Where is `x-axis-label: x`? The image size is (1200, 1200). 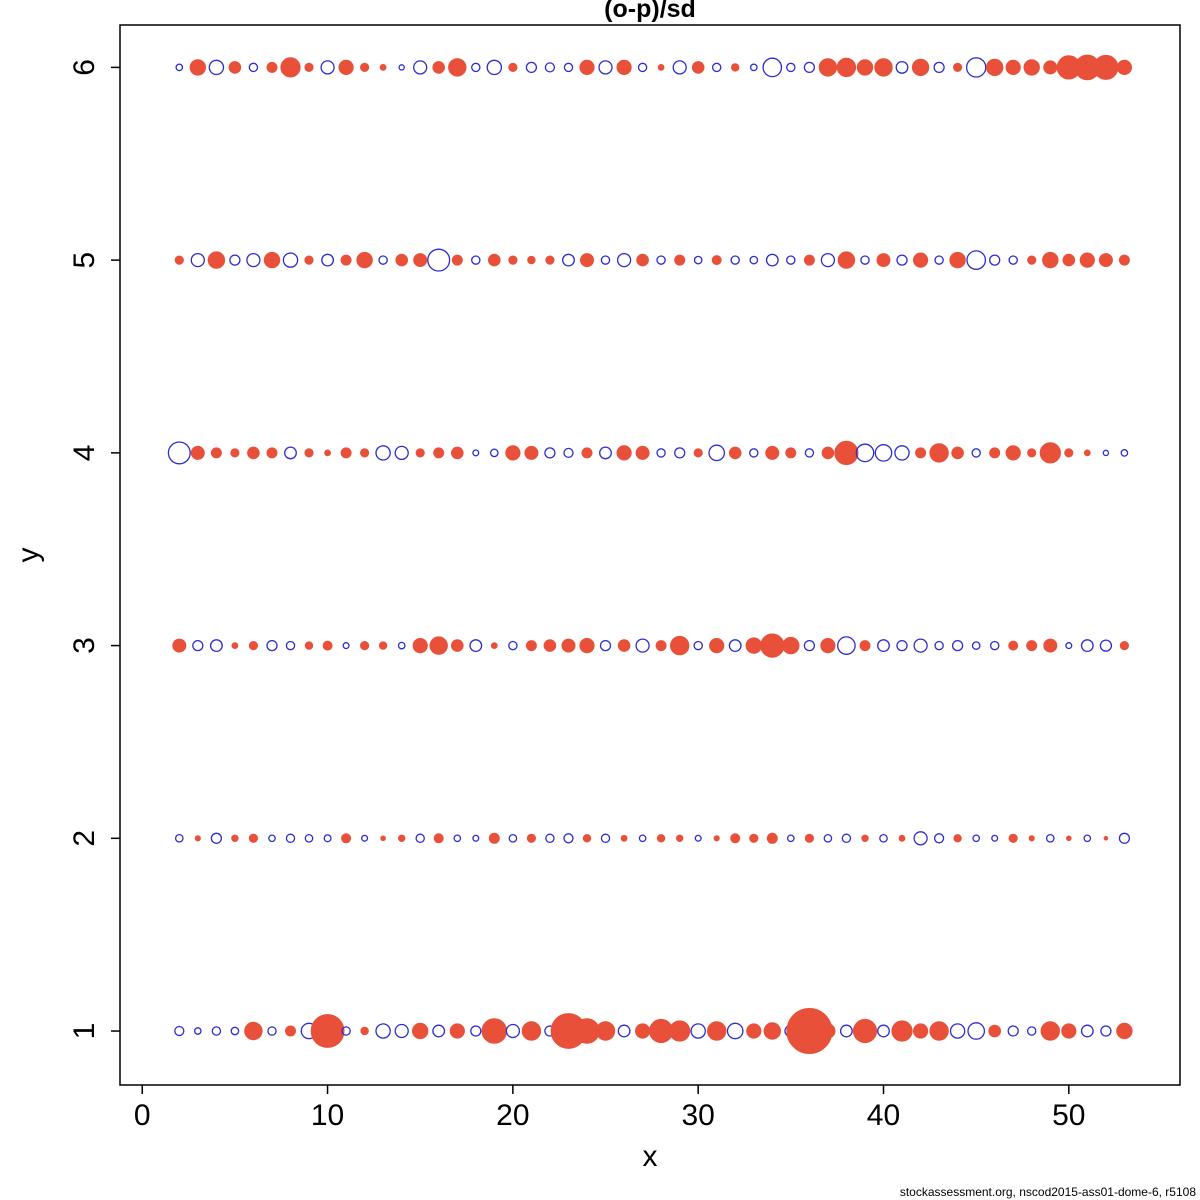
x-axis-label: x is located at coordinates (650, 1156).